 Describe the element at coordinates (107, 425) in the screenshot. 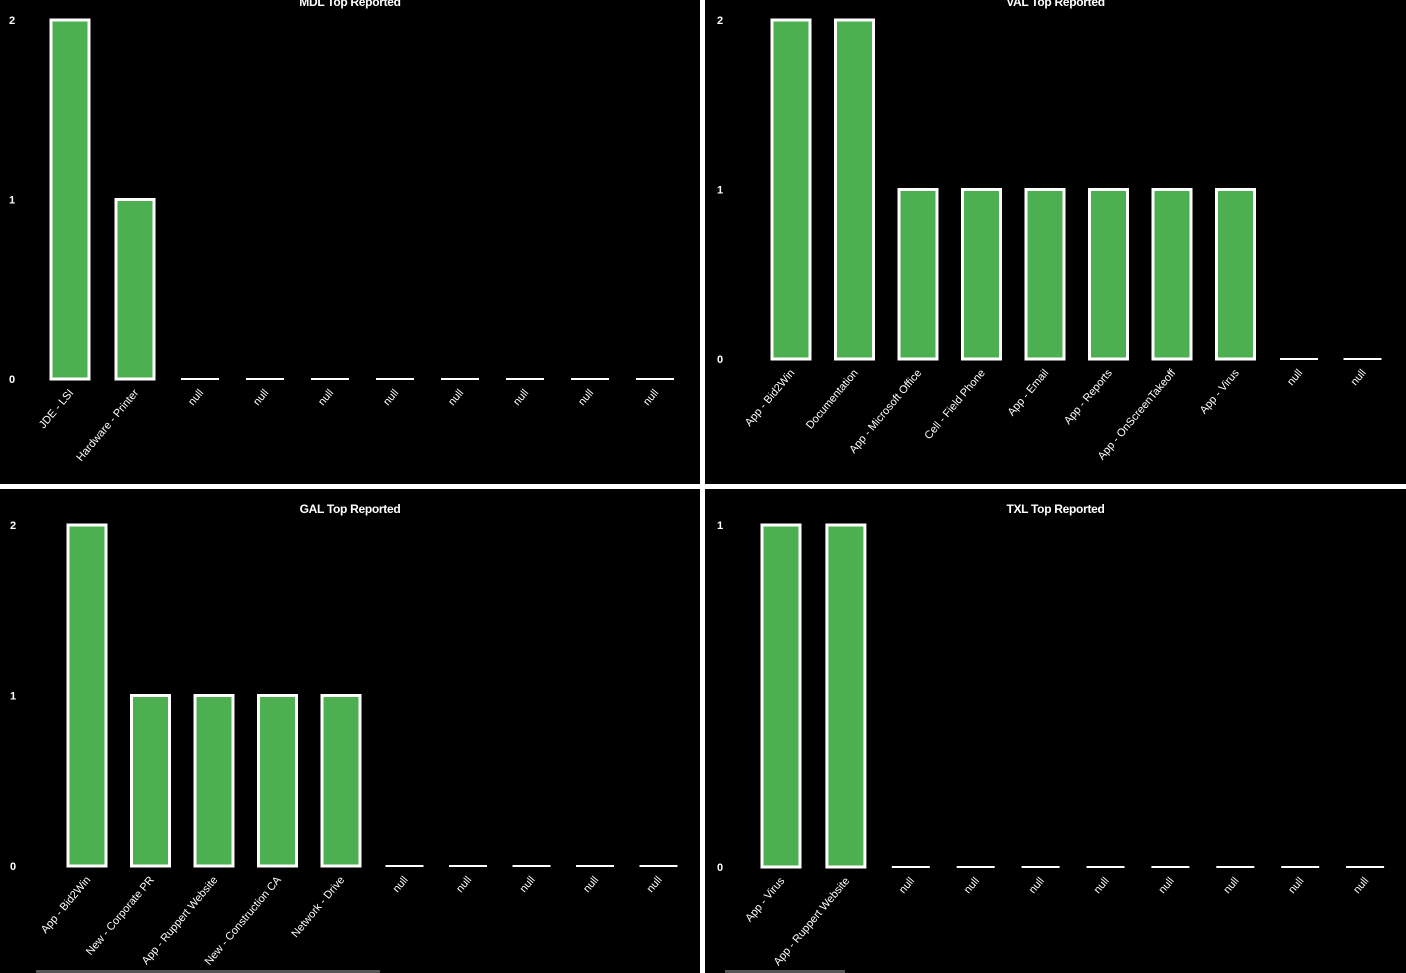

I see `x-category-label: Hardware - Printer` at that location.